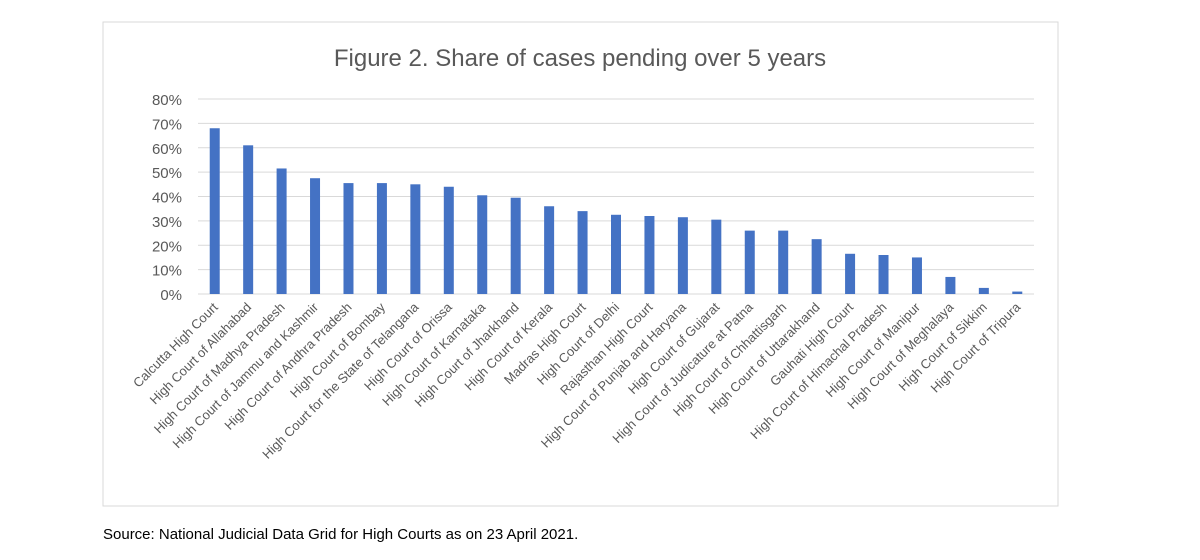 The width and height of the screenshot is (1200, 560). What do you see at coordinates (167, 124) in the screenshot?
I see `y-tick-label: 70%` at bounding box center [167, 124].